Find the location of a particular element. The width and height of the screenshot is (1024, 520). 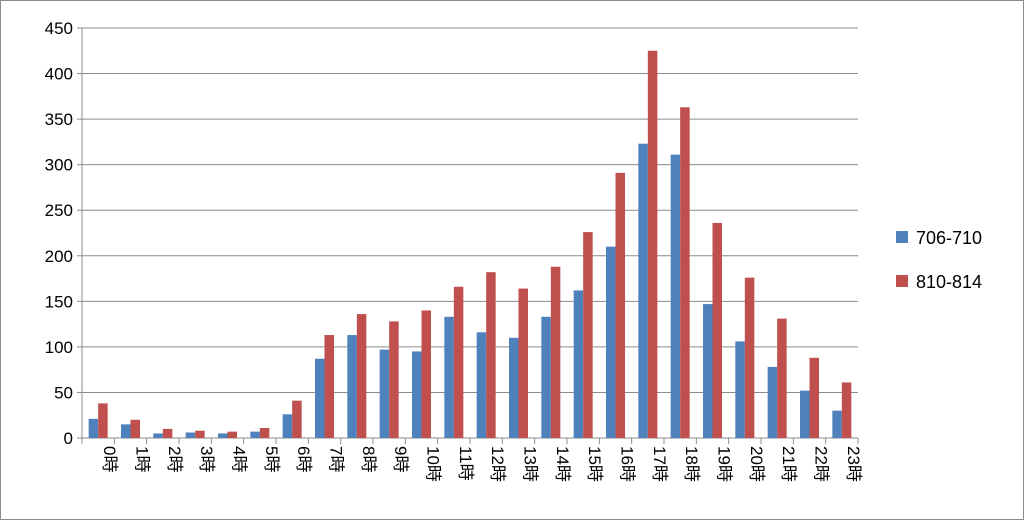

x-tick-label: 12時 is located at coordinates (497, 464).